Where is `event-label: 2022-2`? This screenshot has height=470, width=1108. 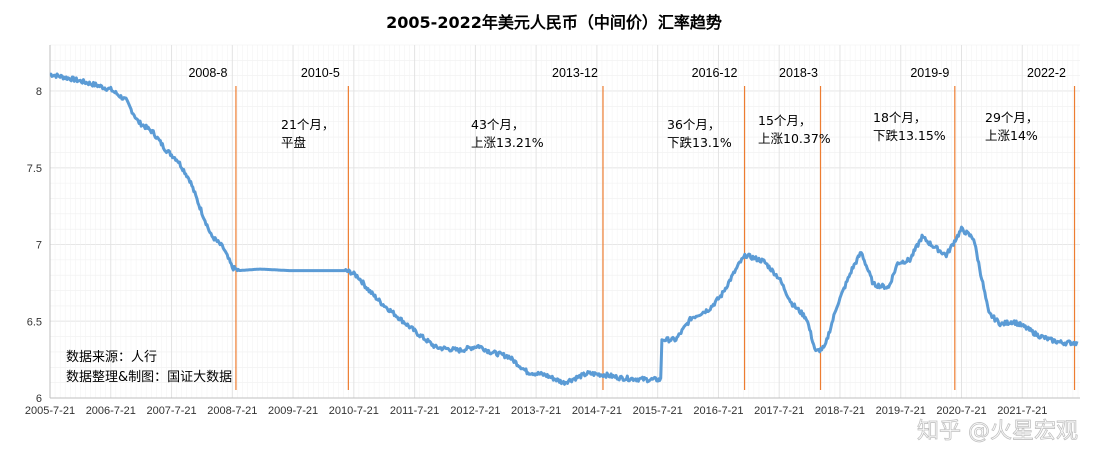
event-label: 2022-2 is located at coordinates (1046, 73).